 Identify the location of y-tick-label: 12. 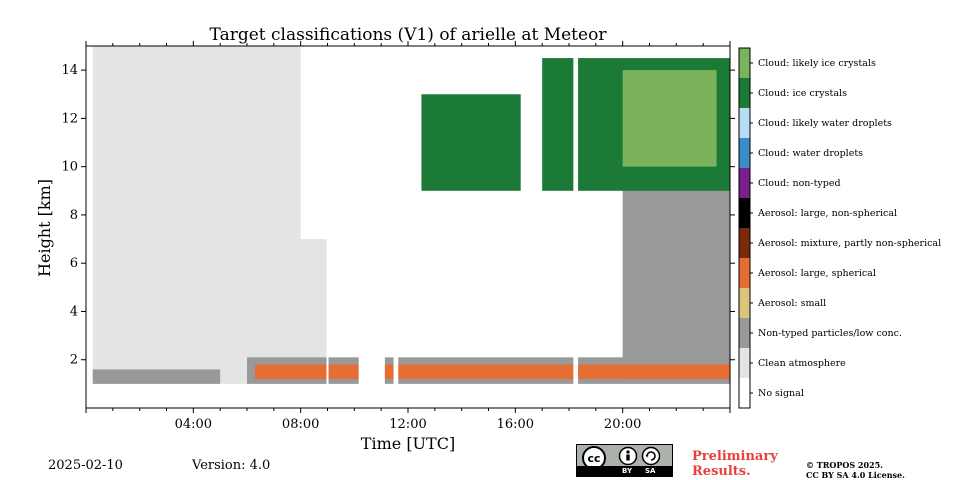
(69, 118).